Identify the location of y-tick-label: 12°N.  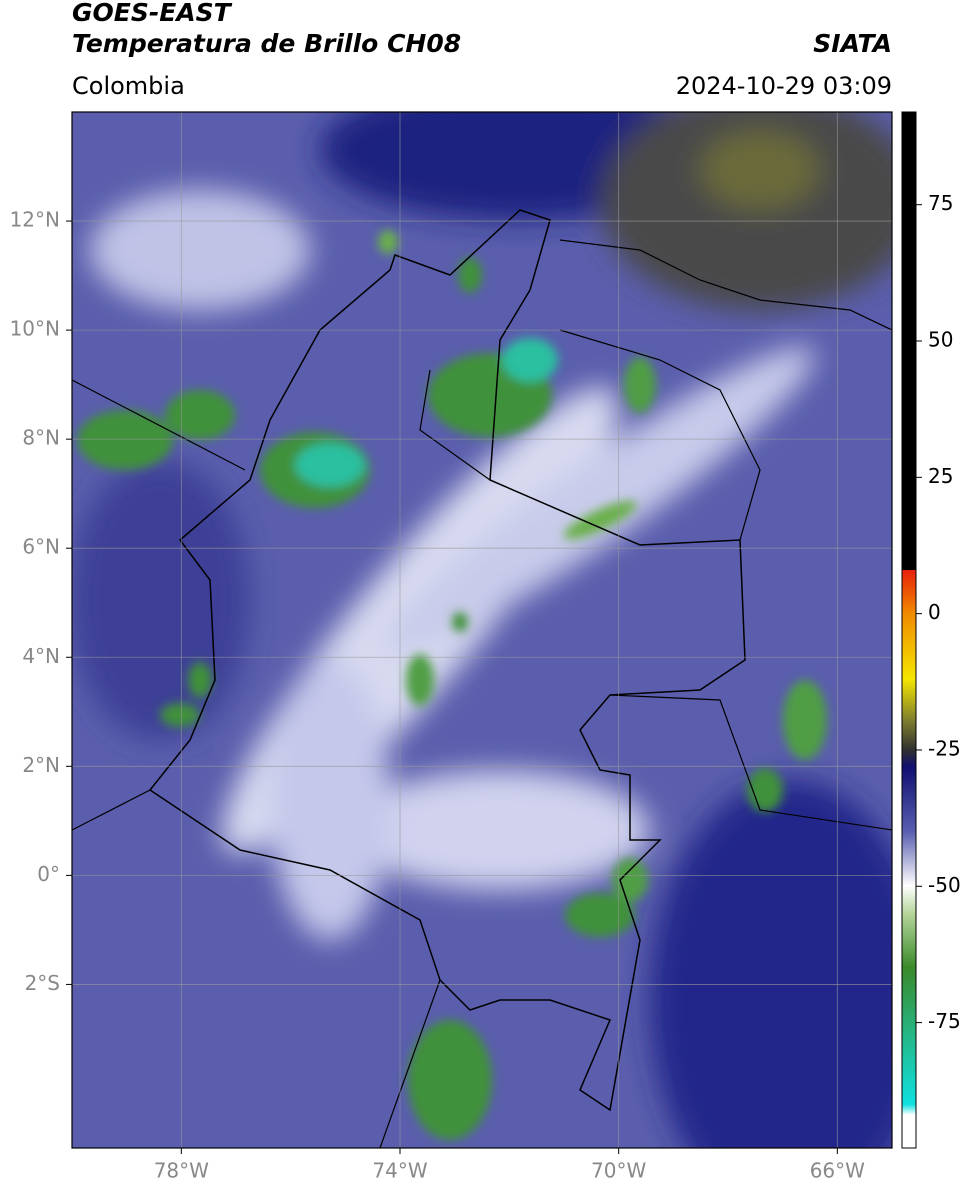
(35, 220).